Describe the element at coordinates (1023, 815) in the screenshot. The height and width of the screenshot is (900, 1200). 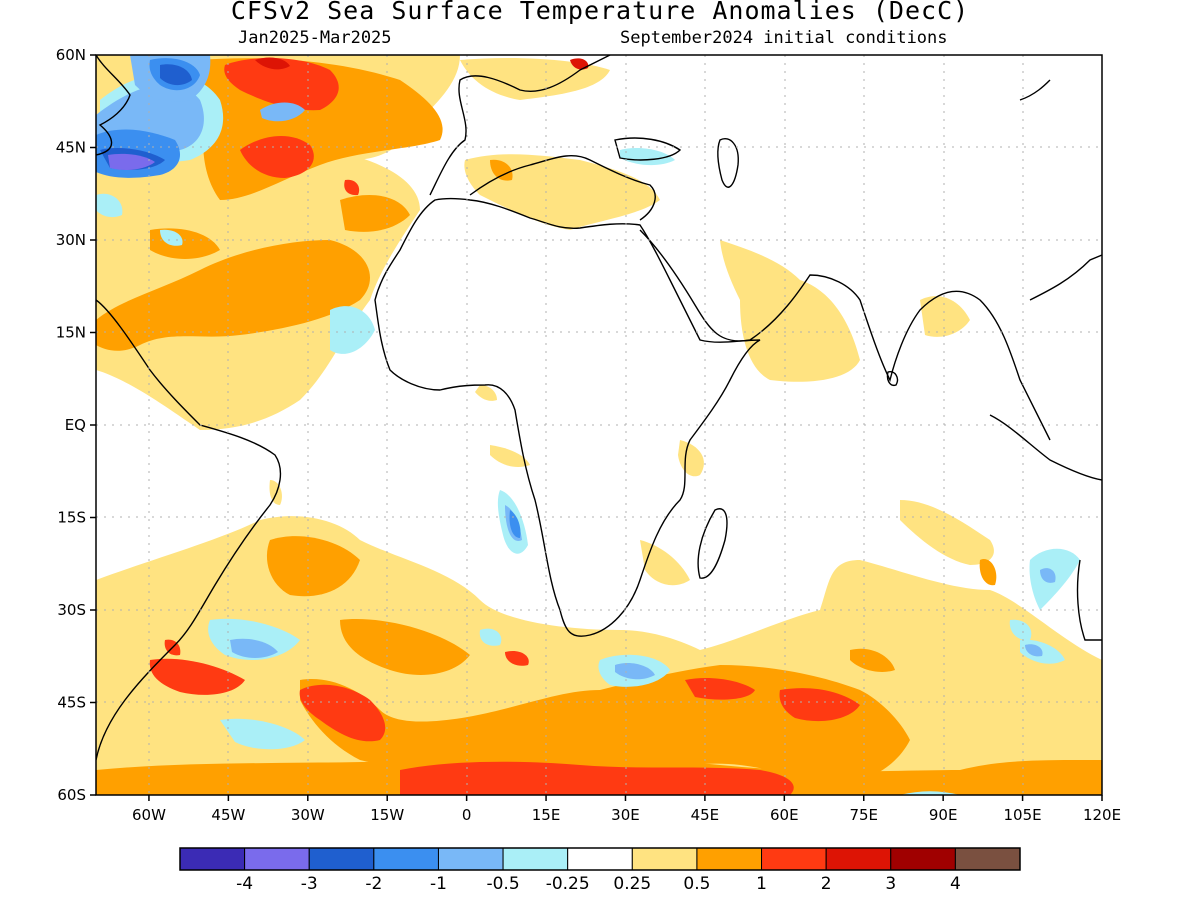
I see `x-tick-label: 105E` at that location.